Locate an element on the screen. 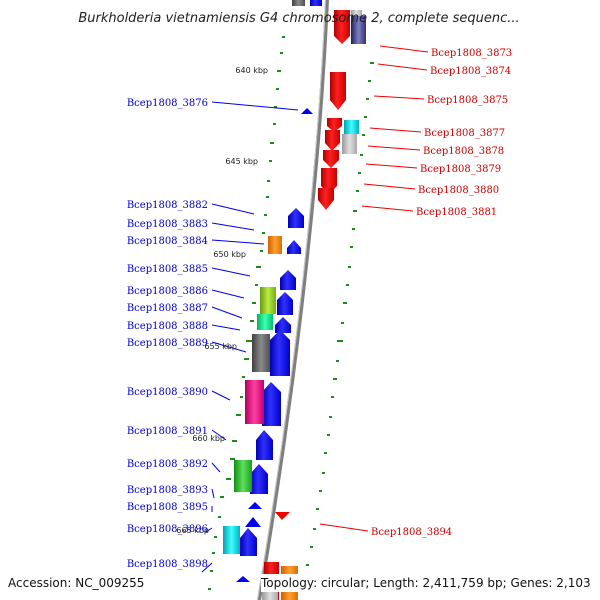  gene-label: Bcep1808_3886 is located at coordinates (167, 291).